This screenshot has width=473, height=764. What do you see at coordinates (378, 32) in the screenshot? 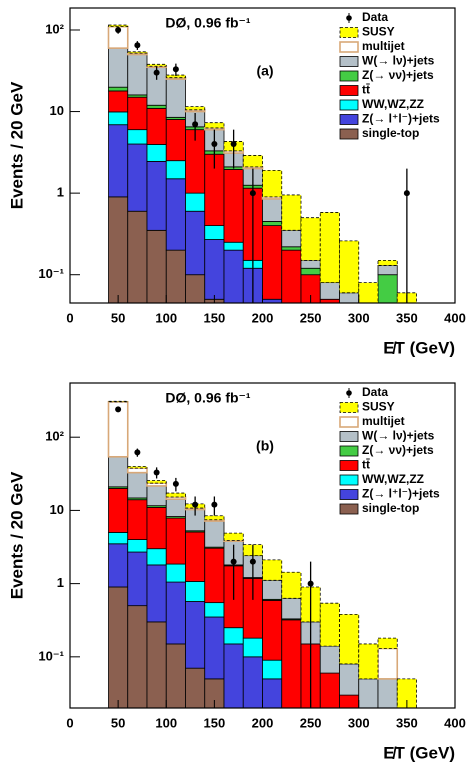
I see `legend-label: SUSY` at bounding box center [378, 32].